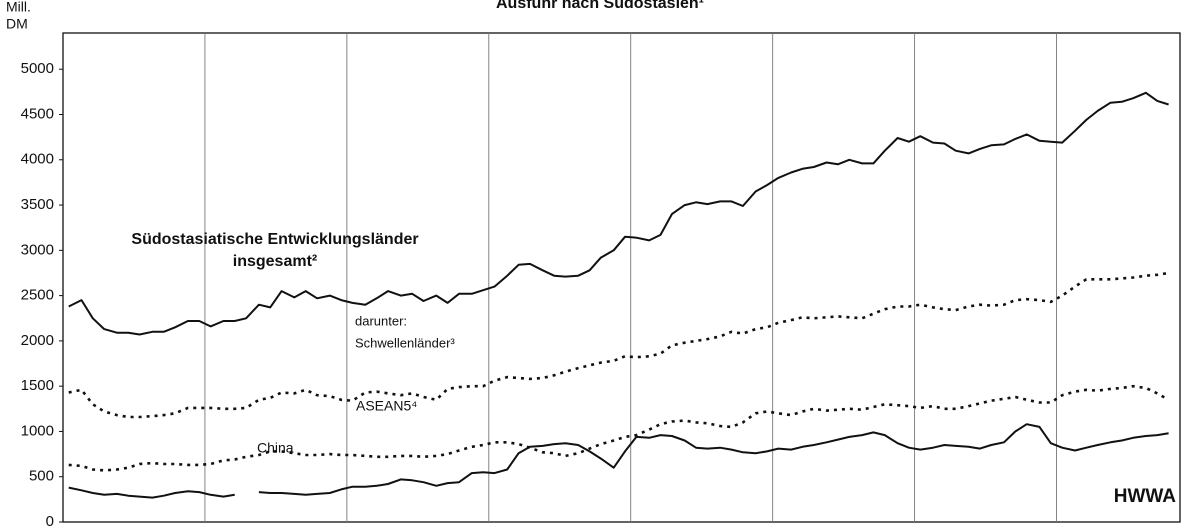  What do you see at coordinates (17, 24) in the screenshot?
I see `y-axis-label: DM` at bounding box center [17, 24].